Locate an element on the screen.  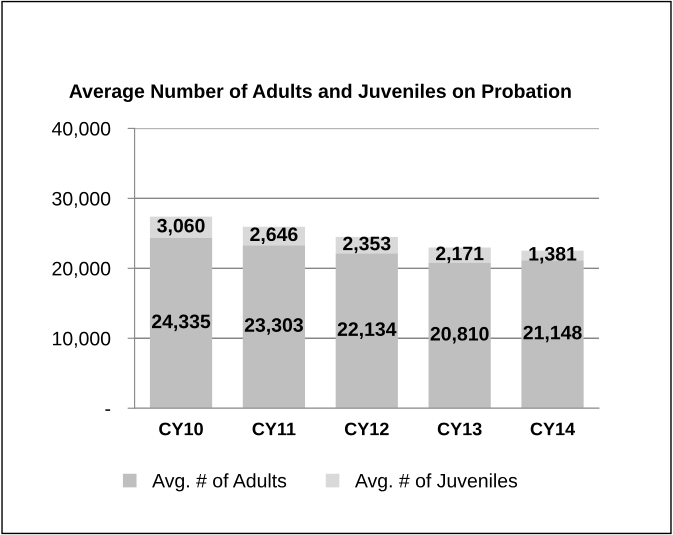
data-label: 2,171 is located at coordinates (460, 255).